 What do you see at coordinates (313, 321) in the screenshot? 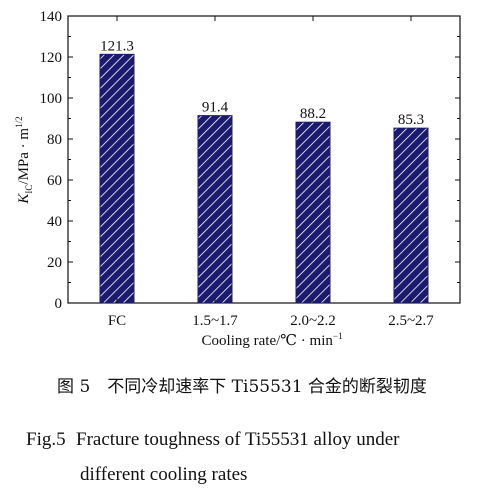
I see `x-tick-label: 2.0~2.2` at bounding box center [313, 321].